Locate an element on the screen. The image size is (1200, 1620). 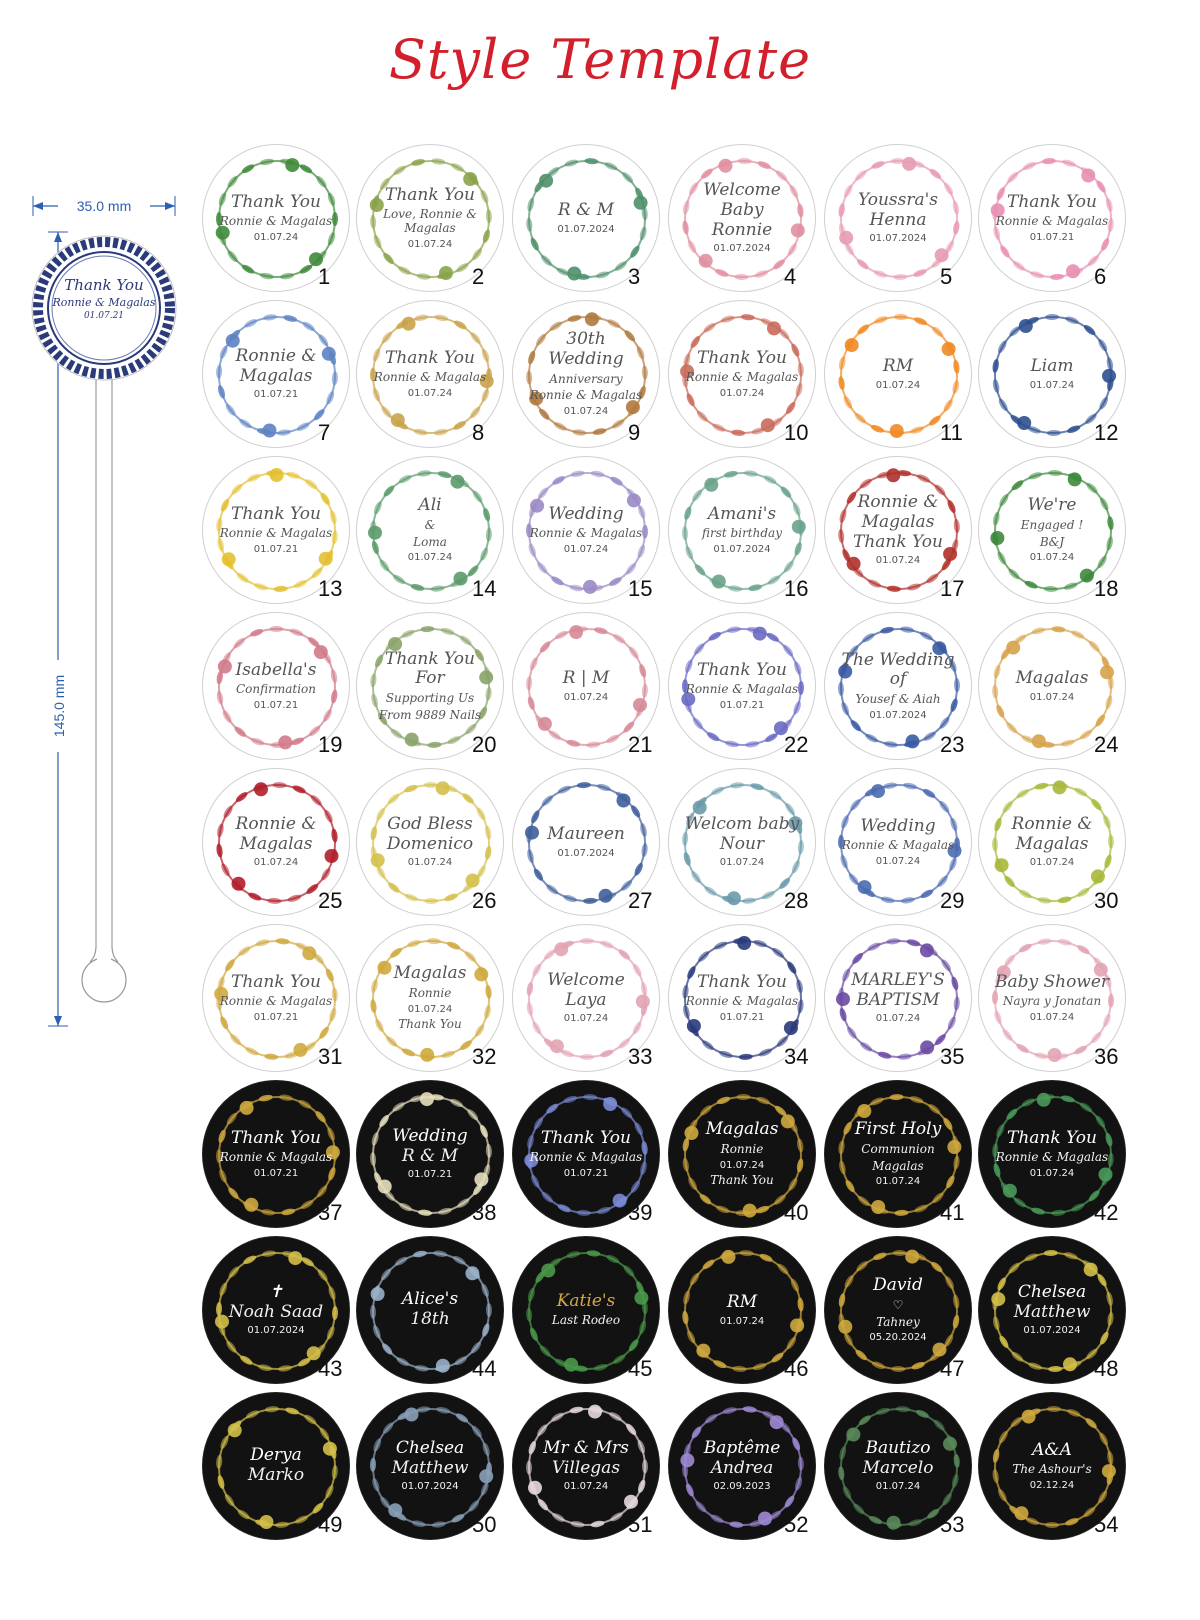
template-text: Baptême Andrea 02.09.2023 is located at coordinates (742, 1466).